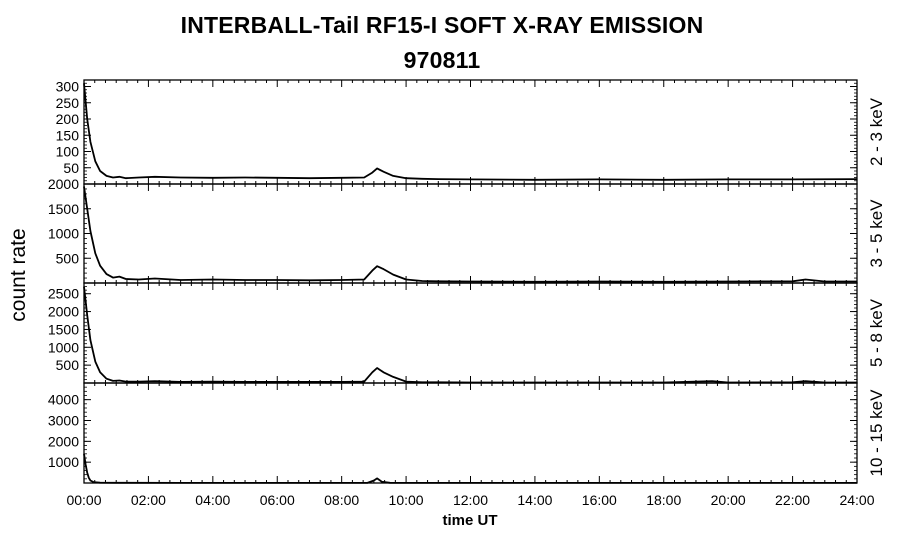 The width and height of the screenshot is (900, 548). I want to click on y-tick-label: 50, so click(71, 168).